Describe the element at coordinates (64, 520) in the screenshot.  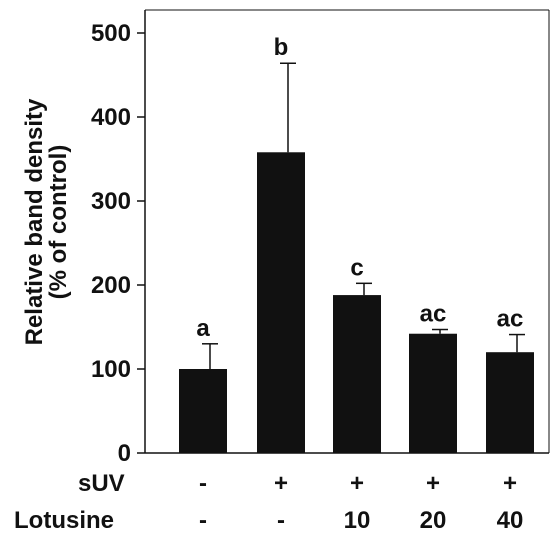
I see `lotusine-row-label: Lotusine` at that location.